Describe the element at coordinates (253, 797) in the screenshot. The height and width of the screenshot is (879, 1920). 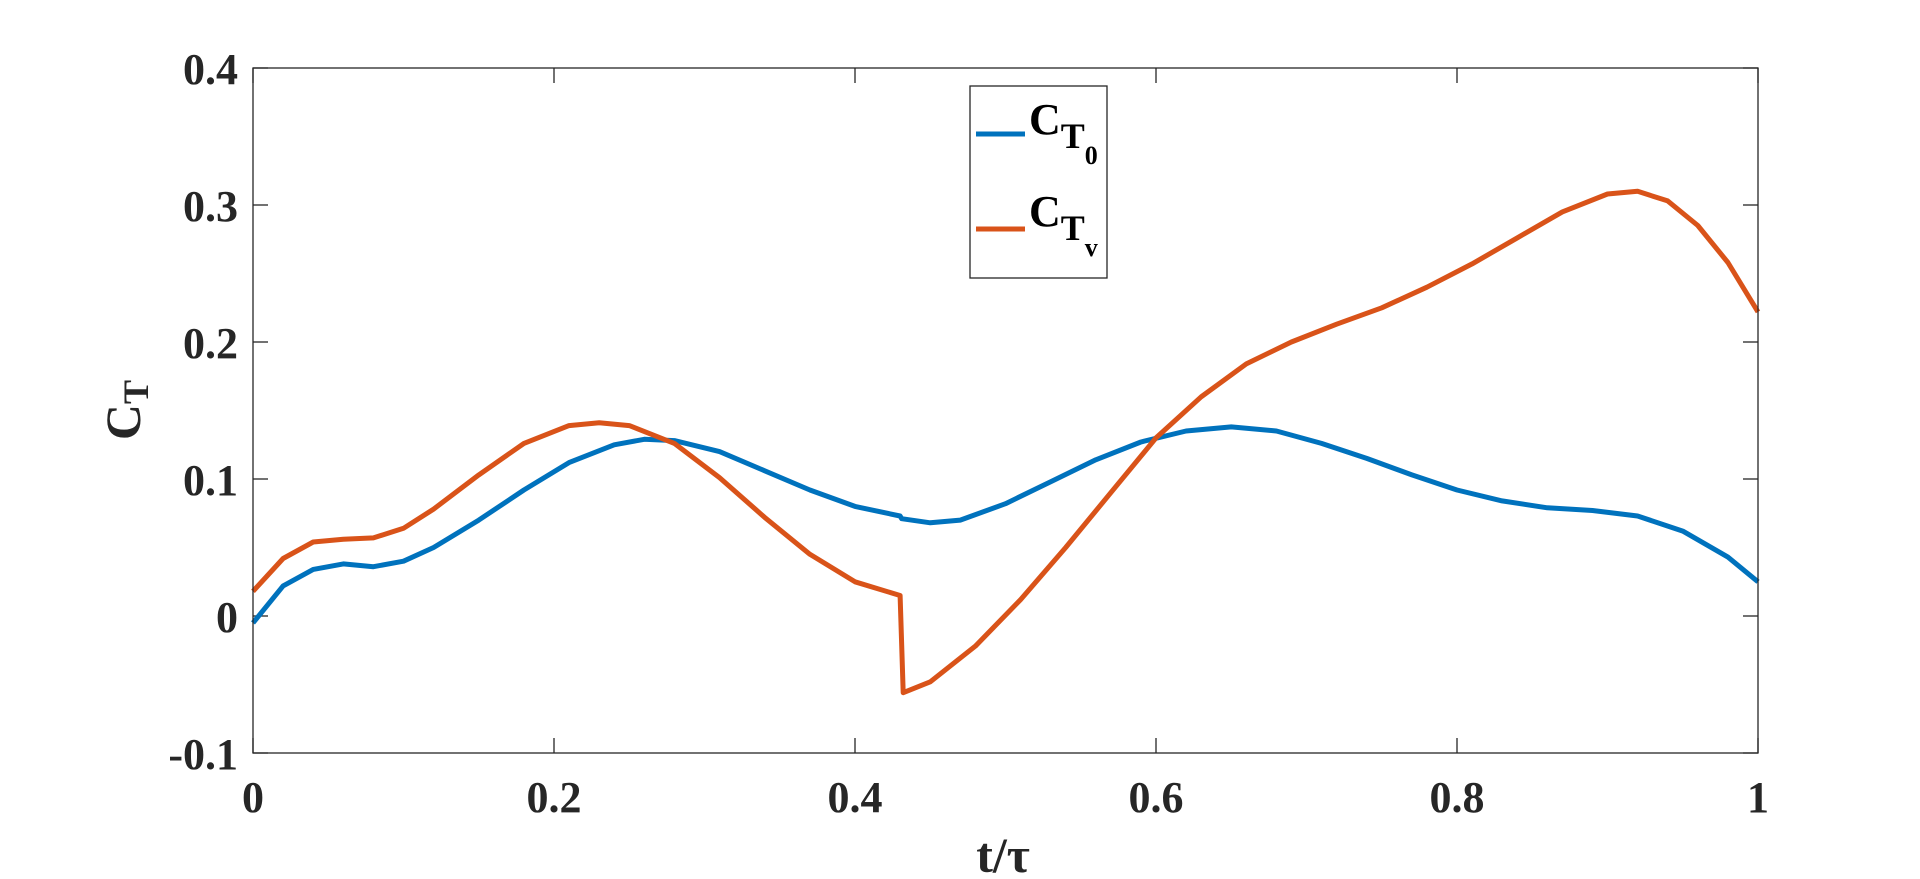
I see `x-tick-label: 0` at that location.